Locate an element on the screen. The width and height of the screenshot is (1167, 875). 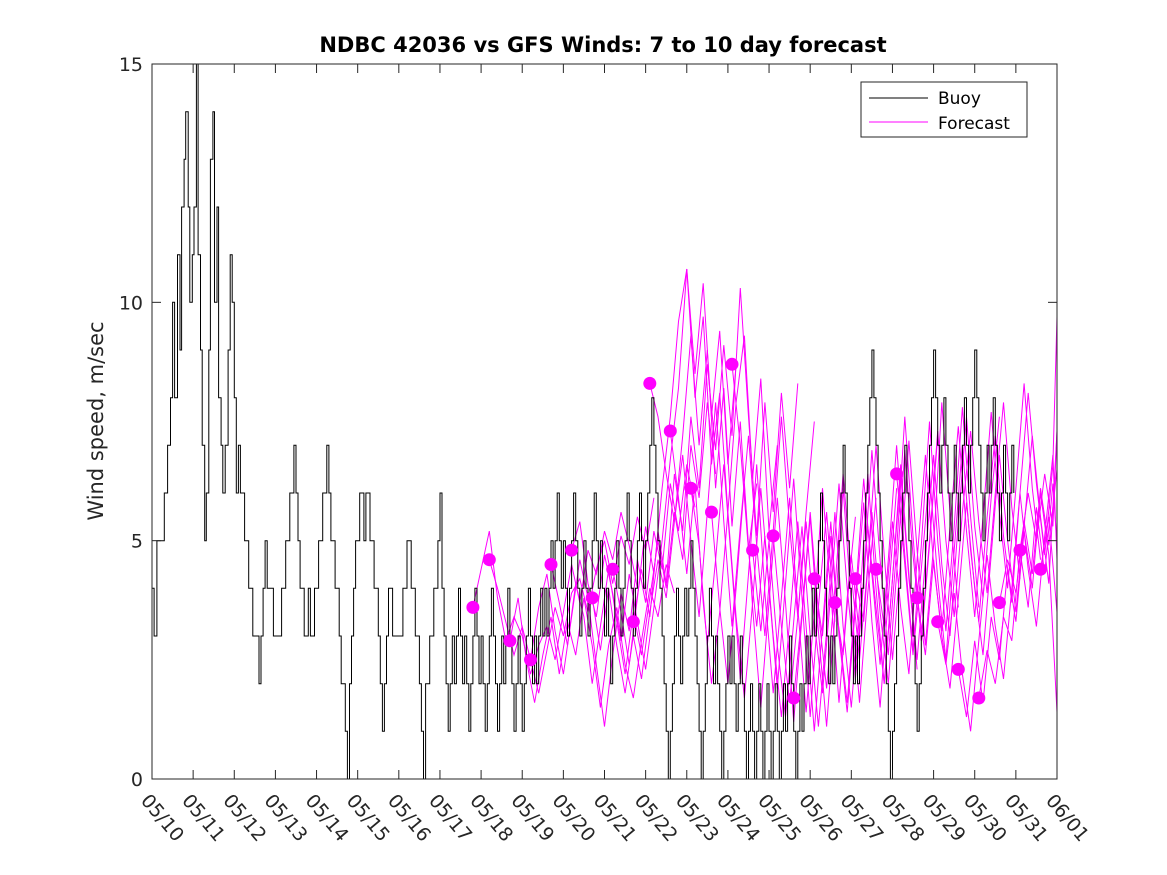
x-tick-label: 05/14 is located at coordinates (327, 818).